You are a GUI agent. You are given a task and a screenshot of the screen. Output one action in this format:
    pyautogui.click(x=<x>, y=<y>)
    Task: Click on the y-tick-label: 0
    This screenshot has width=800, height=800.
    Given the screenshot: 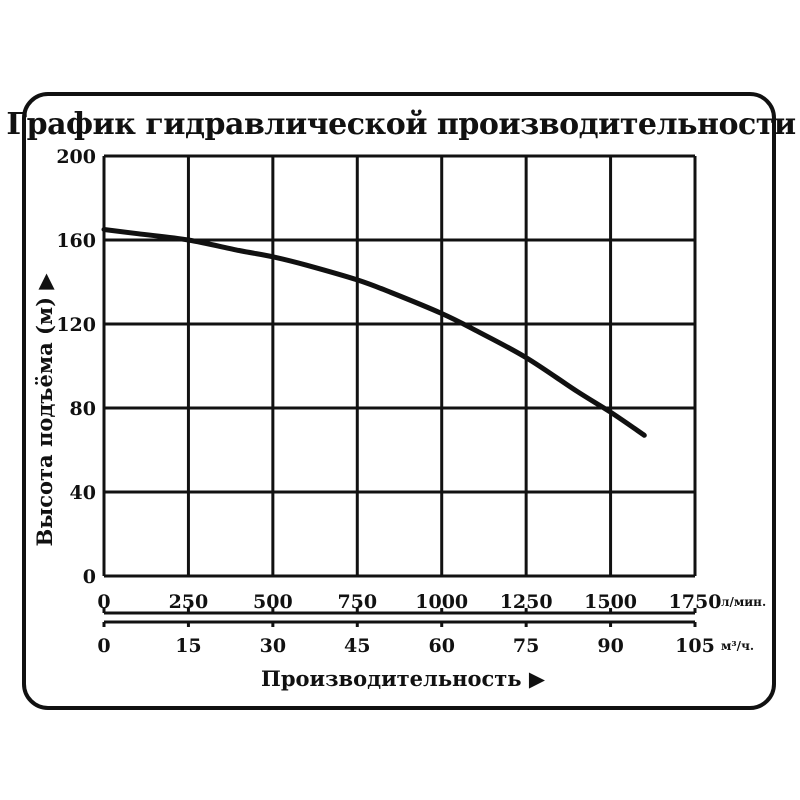 What is the action you would take?
    pyautogui.click(x=89, y=577)
    